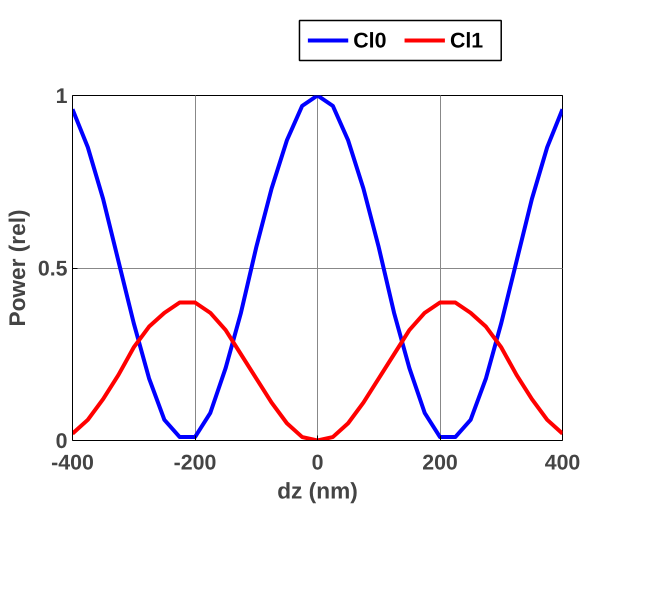 This screenshot has width=650, height=590. Describe the element at coordinates (53, 268) in the screenshot. I see `y-tick-label: 0.5` at that location.